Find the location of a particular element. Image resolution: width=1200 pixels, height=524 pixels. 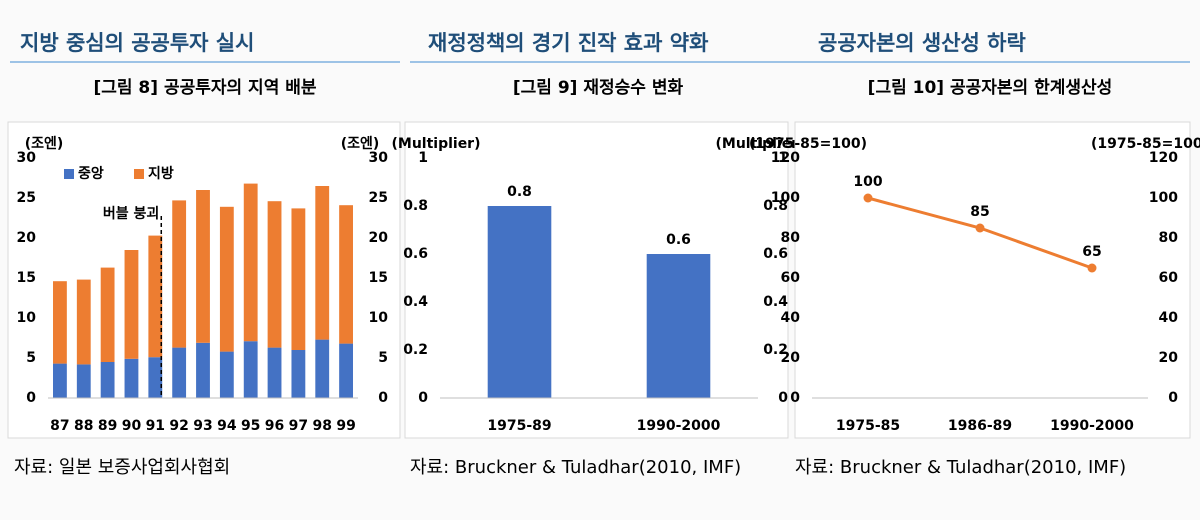

y-tick-label: 15 is located at coordinates (26, 278).